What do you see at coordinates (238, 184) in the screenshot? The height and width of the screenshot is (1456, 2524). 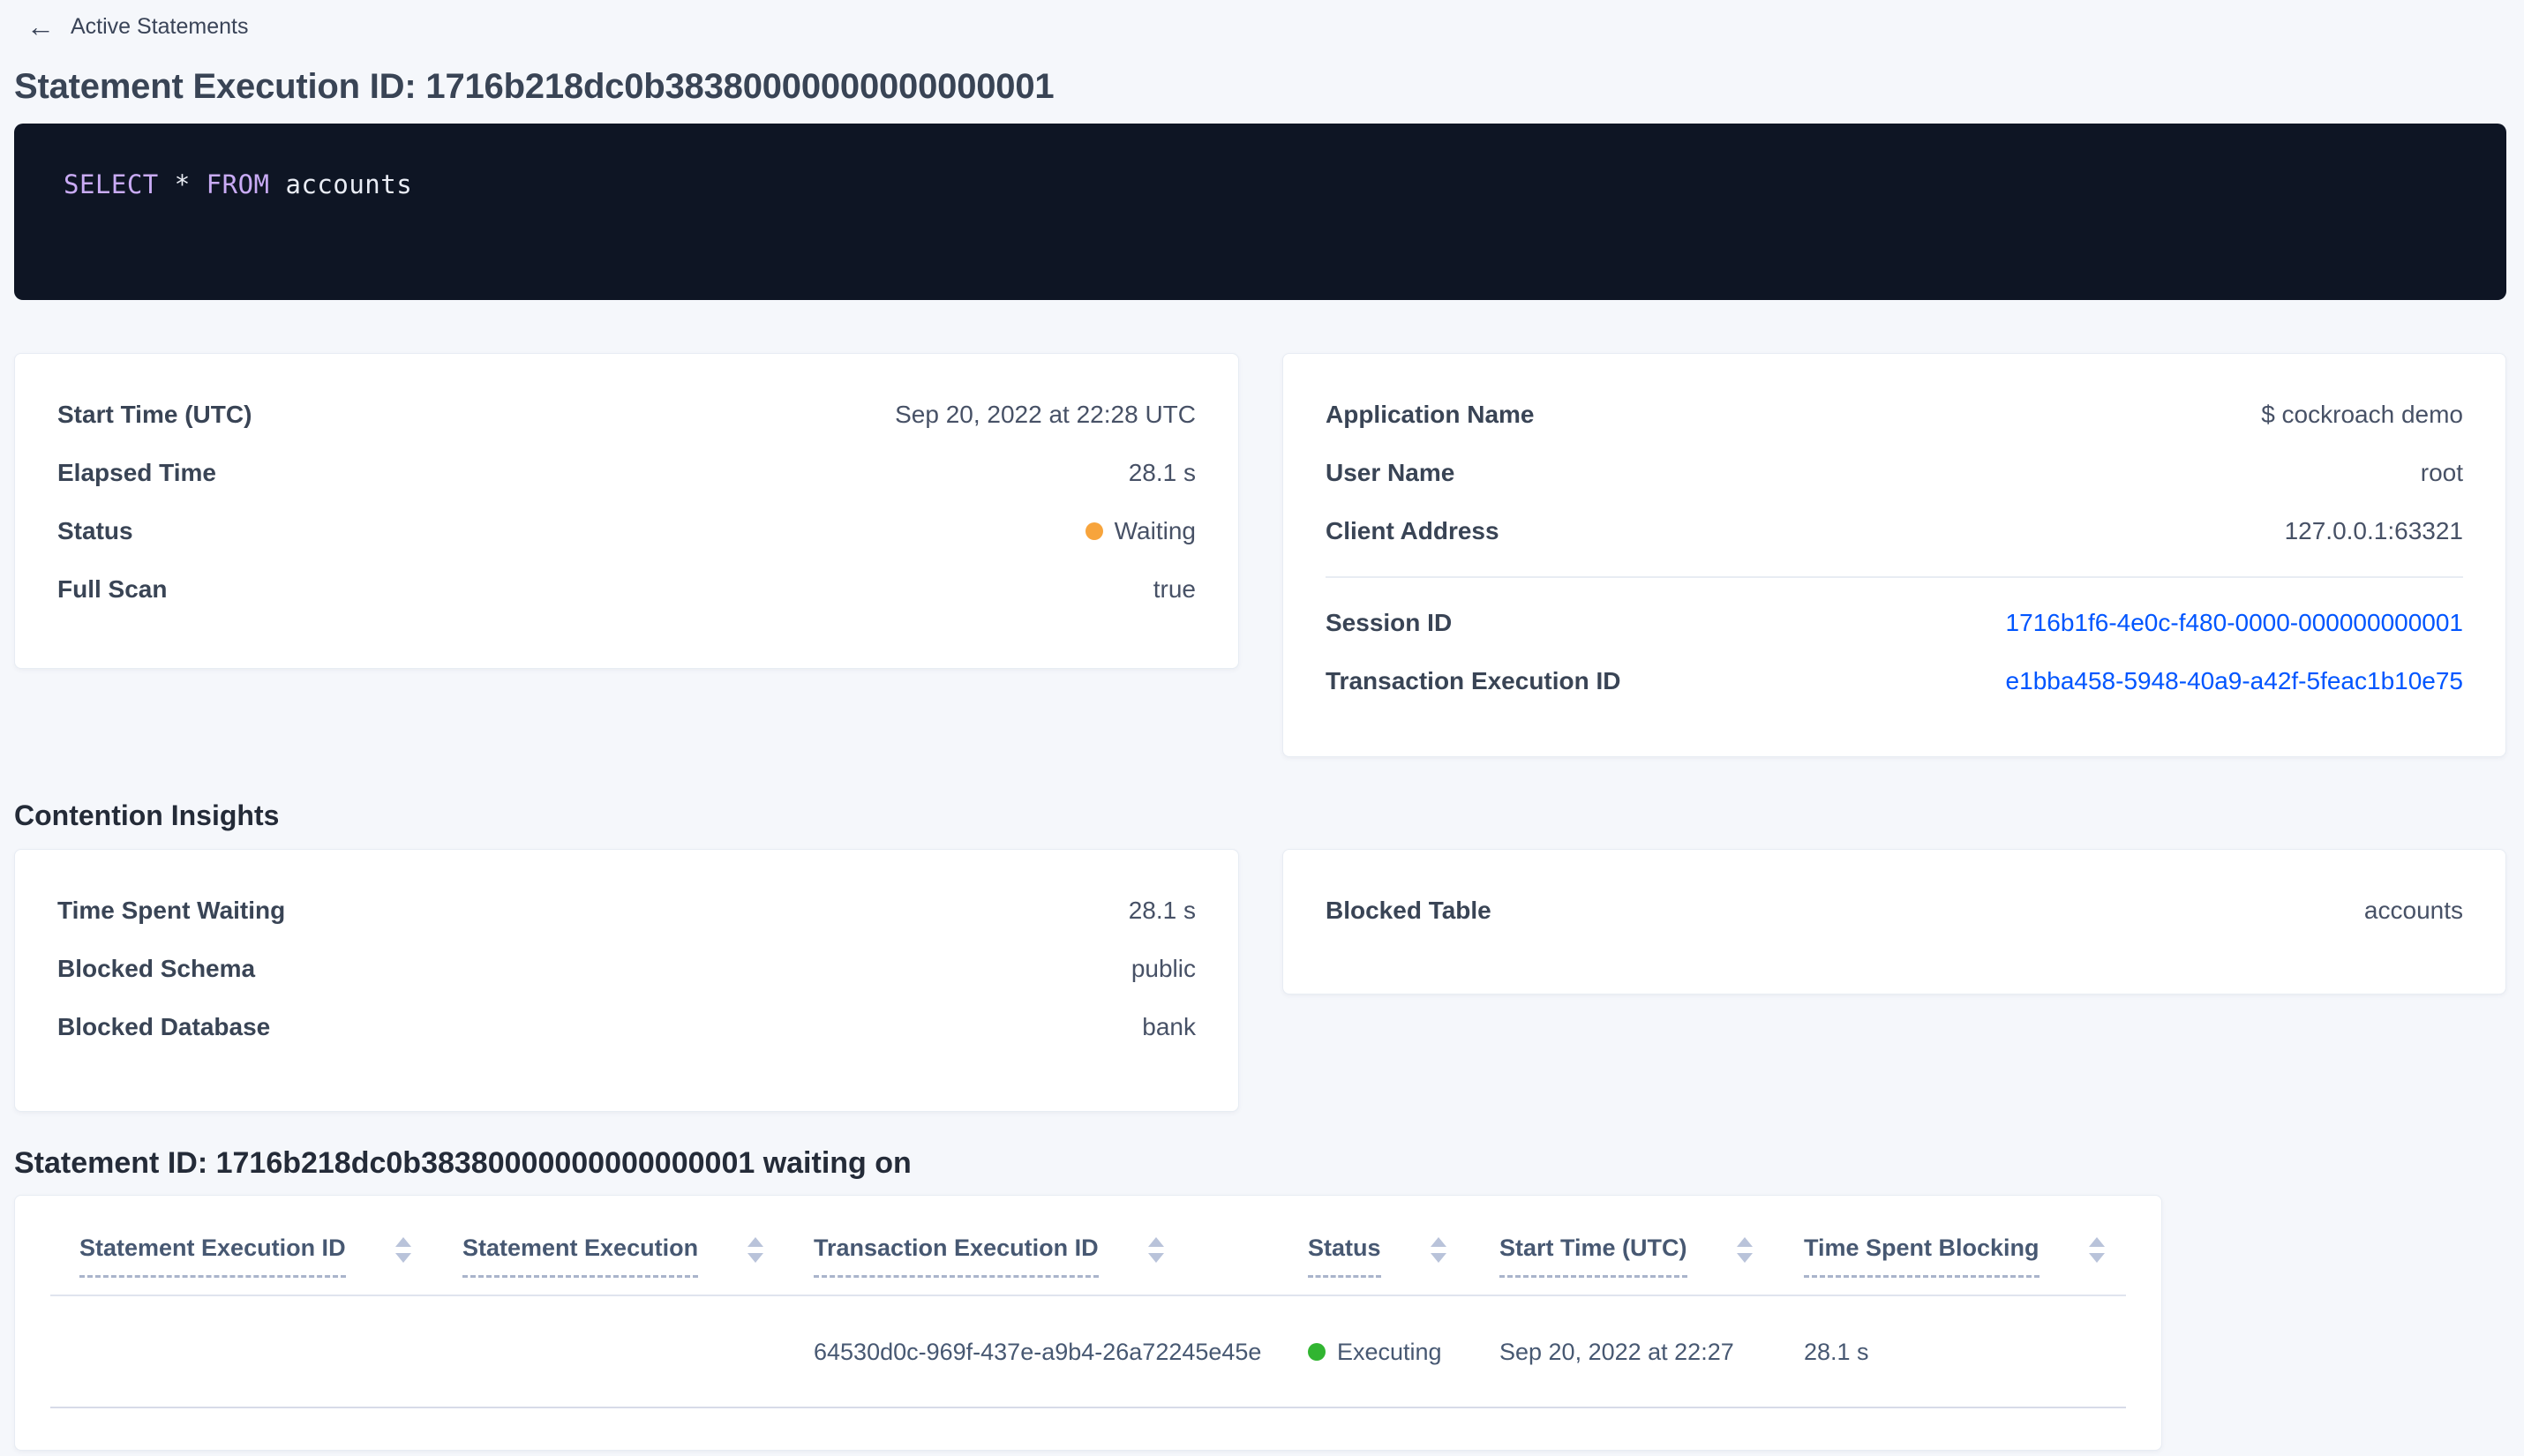 I see `sql-keyword-from: FROM` at bounding box center [238, 184].